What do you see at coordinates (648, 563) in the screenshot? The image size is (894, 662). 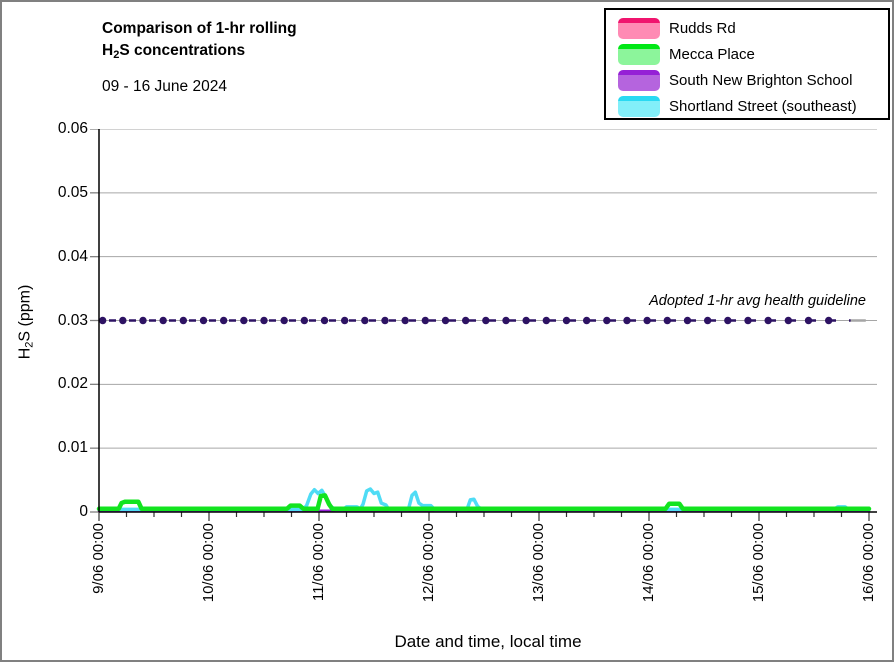 I see `x-tick-label: 14/06 00:00` at bounding box center [648, 563].